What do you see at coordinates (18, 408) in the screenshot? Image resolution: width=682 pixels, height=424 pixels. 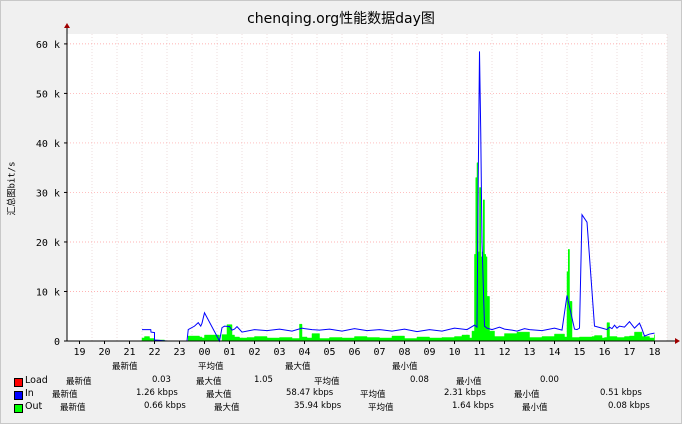 I see `out-swatch` at bounding box center [18, 408].